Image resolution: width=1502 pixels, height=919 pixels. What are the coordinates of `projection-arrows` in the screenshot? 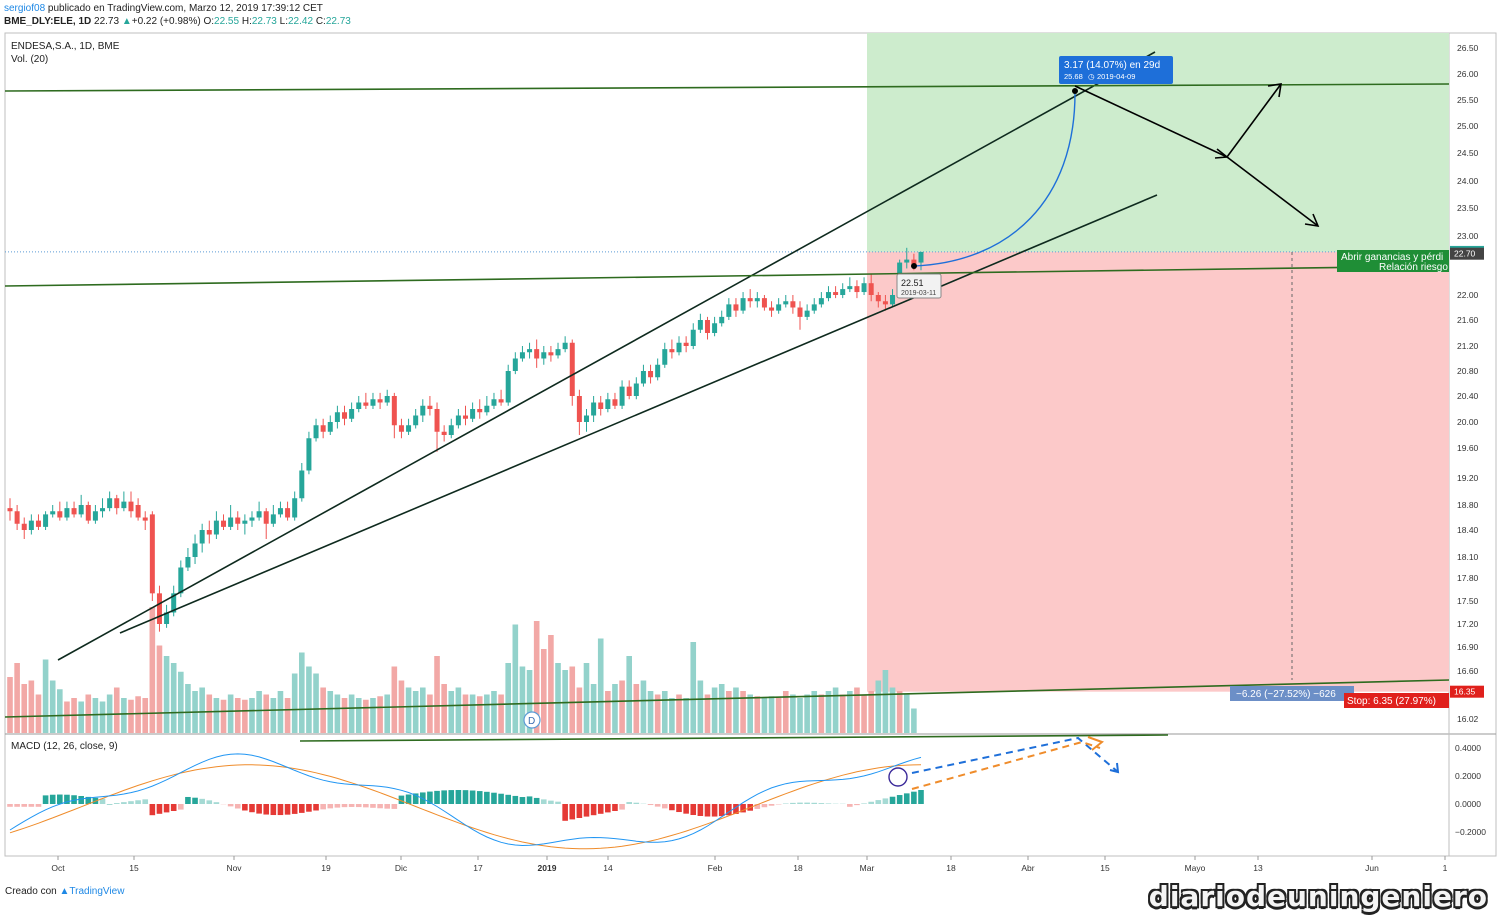 It's located at (1197, 155).